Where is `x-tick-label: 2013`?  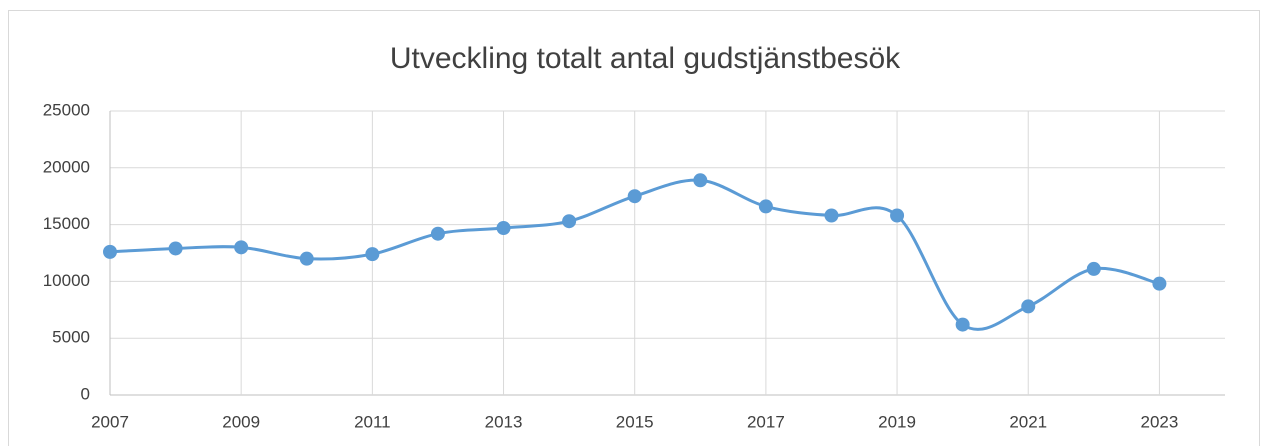
x-tick-label: 2013 is located at coordinates (504, 421).